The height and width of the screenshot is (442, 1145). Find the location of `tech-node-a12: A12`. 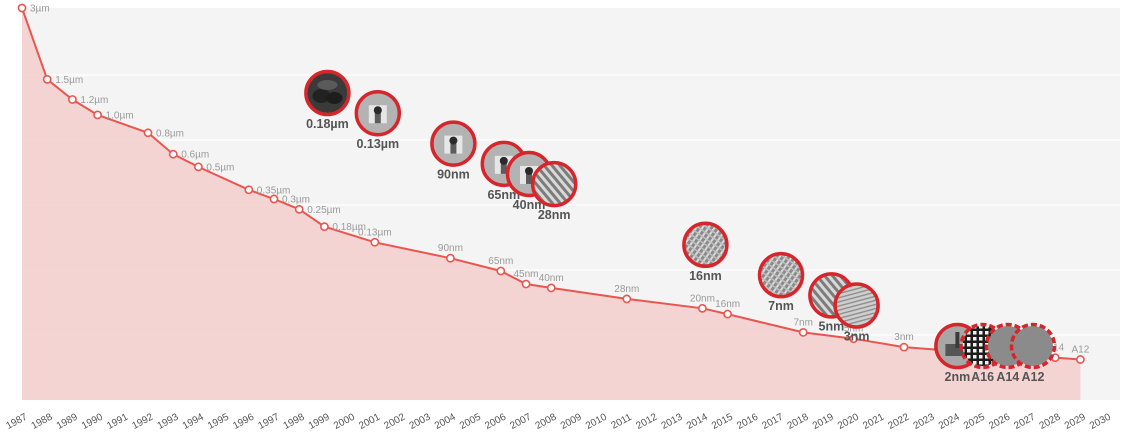

tech-node-a12: A12 is located at coordinates (1033, 353).